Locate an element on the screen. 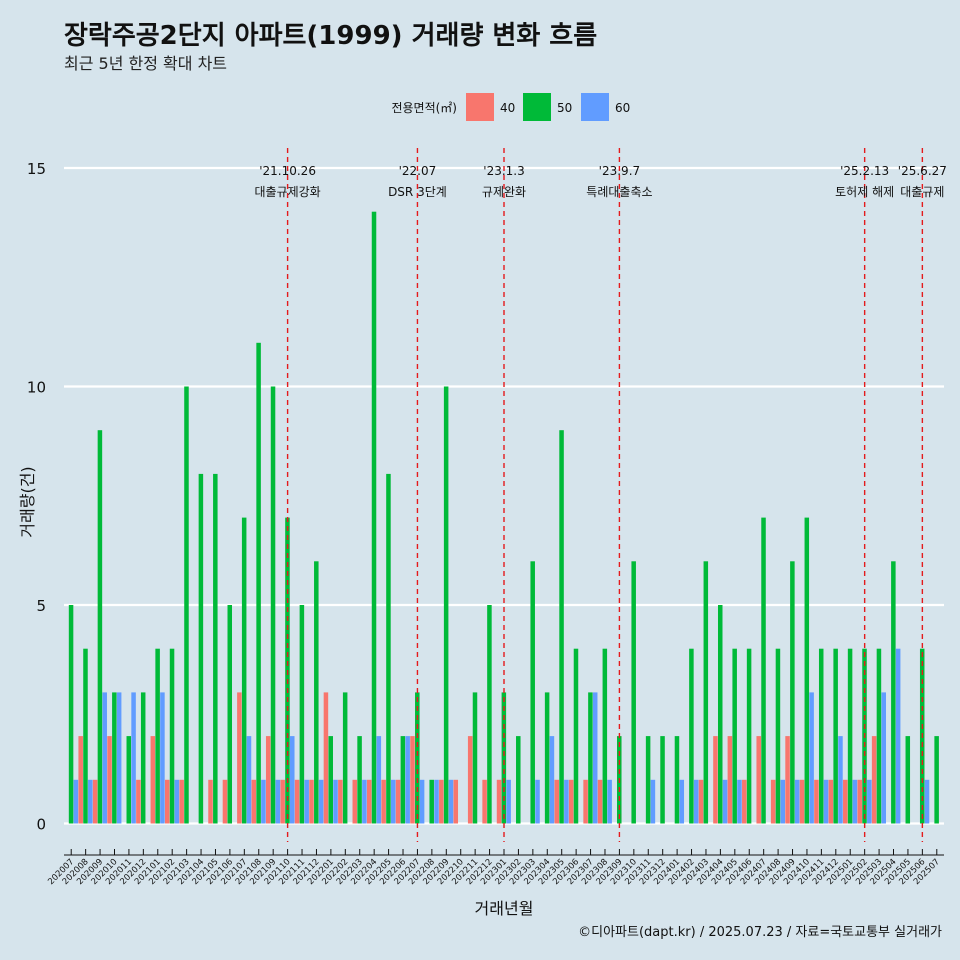 The width and height of the screenshot is (960, 960). legend: 전용면적(㎡) 40 50 60 is located at coordinates (510, 107).